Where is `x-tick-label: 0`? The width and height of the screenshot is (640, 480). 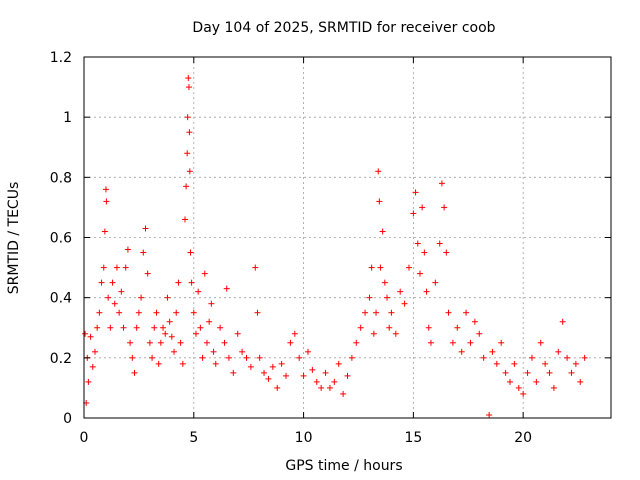
x-tick-label: 0 is located at coordinates (84, 438).